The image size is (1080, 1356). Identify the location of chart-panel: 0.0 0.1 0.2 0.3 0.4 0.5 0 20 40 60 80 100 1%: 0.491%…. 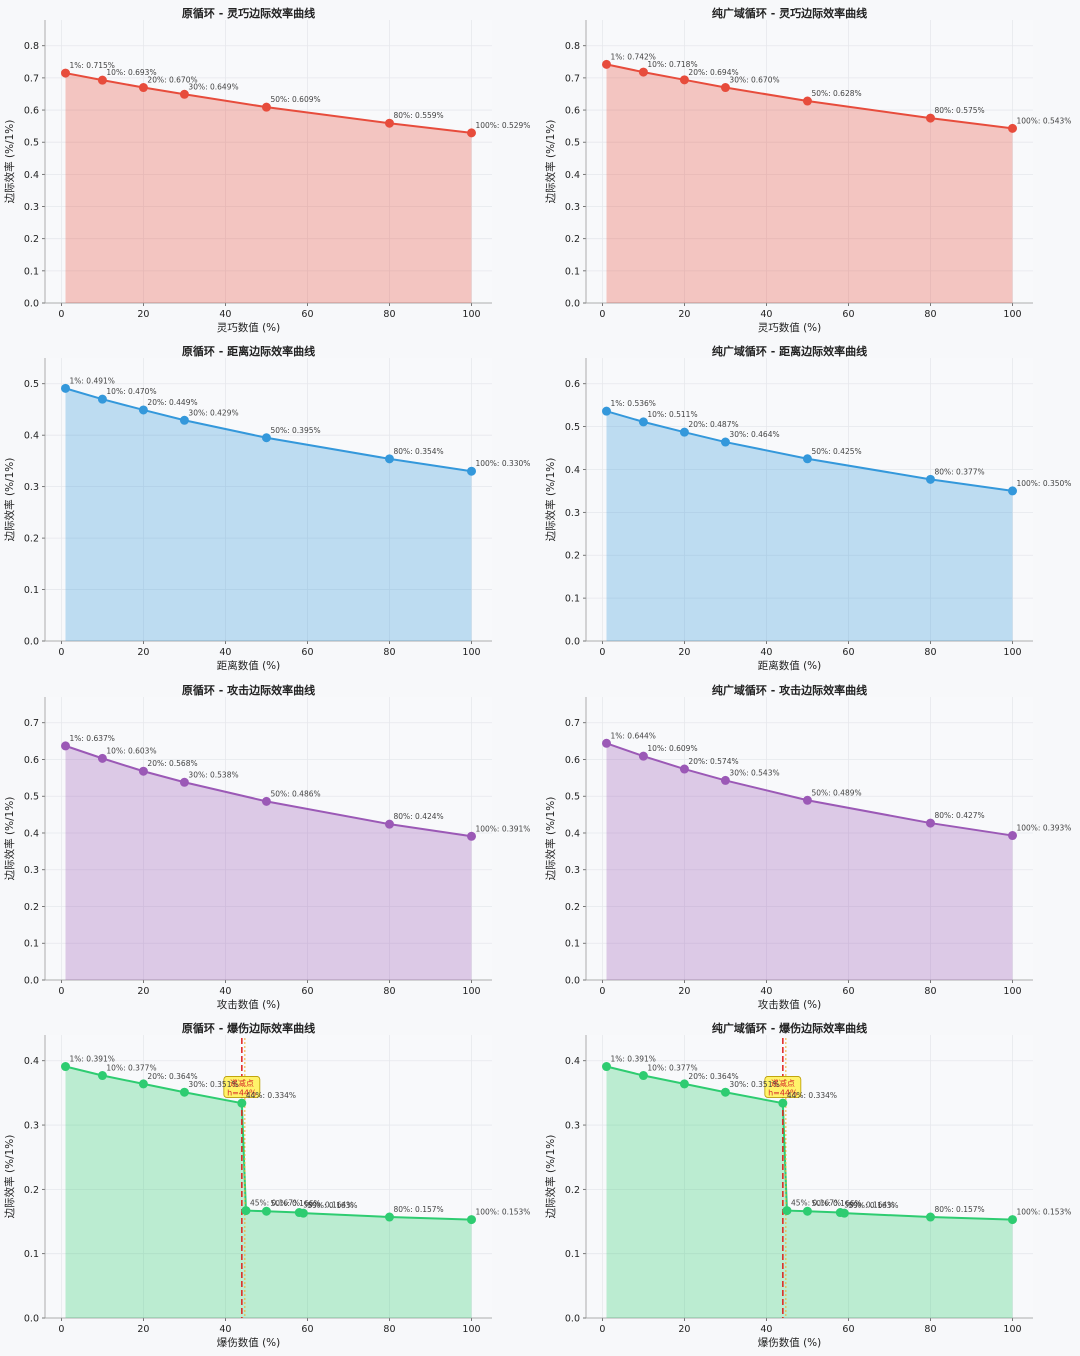
(266, 508).